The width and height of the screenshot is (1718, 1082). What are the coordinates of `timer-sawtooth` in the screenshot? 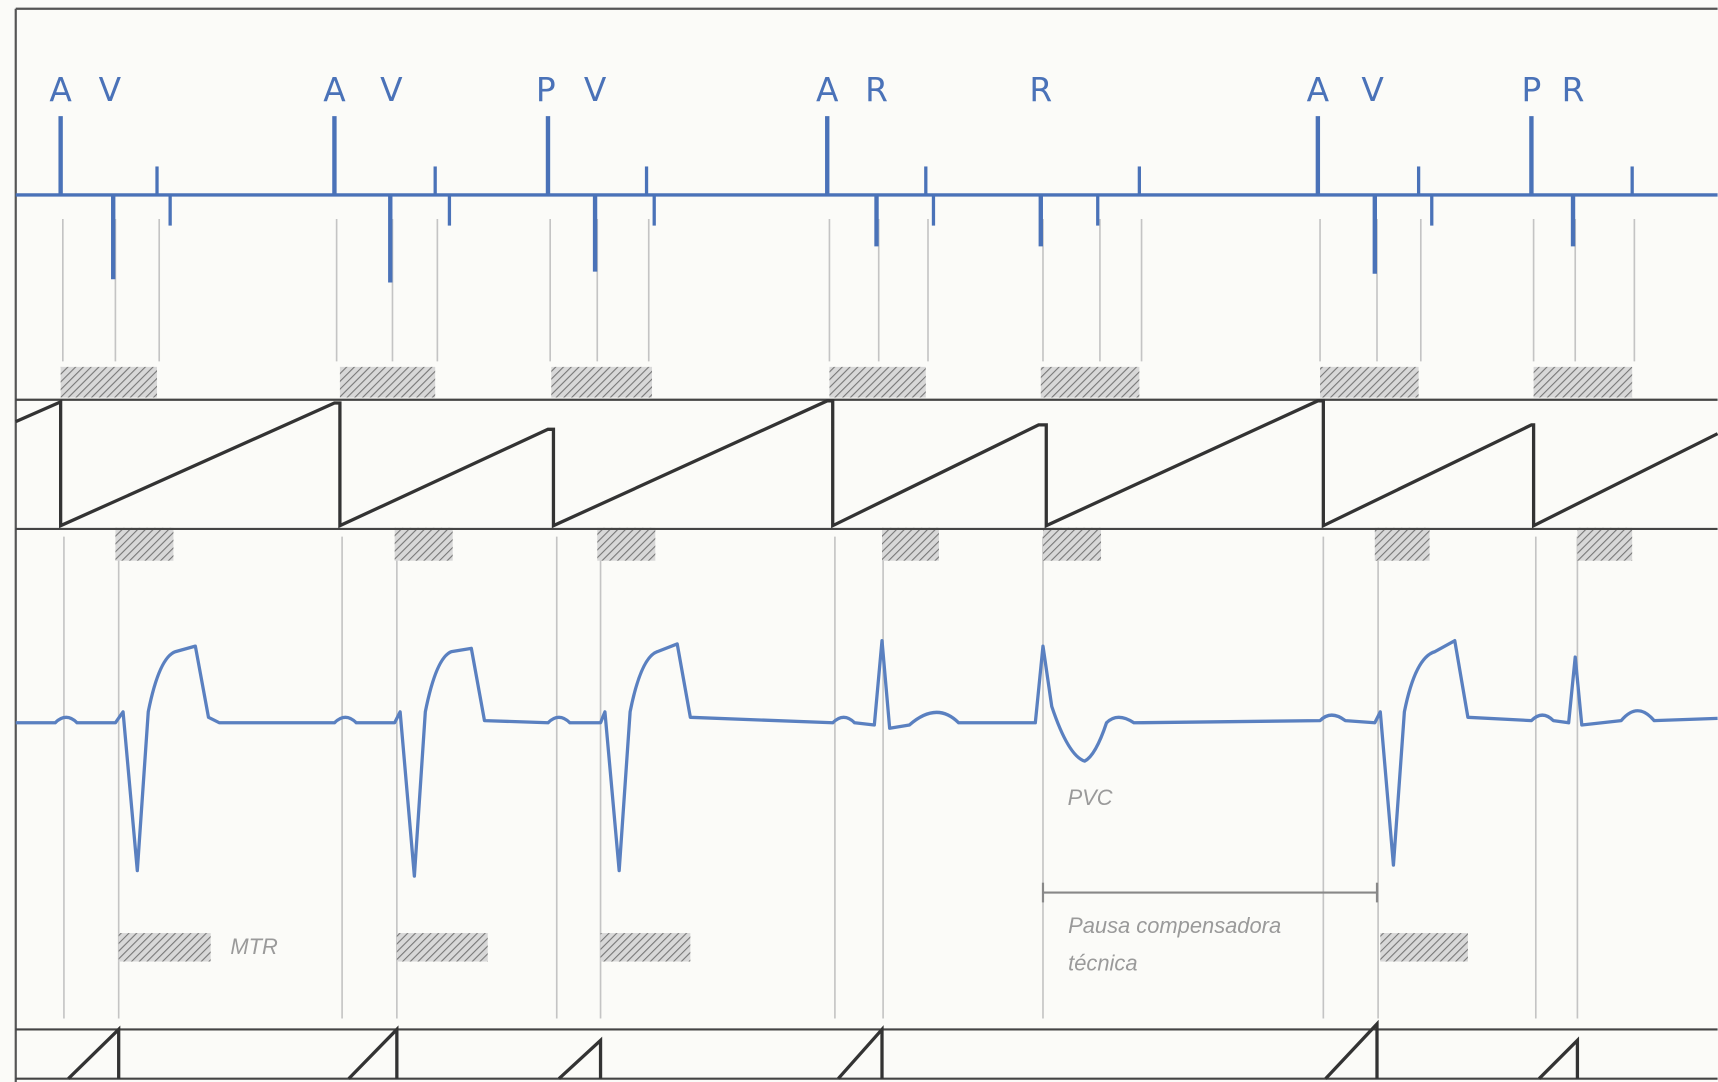 It's located at (866, 464).